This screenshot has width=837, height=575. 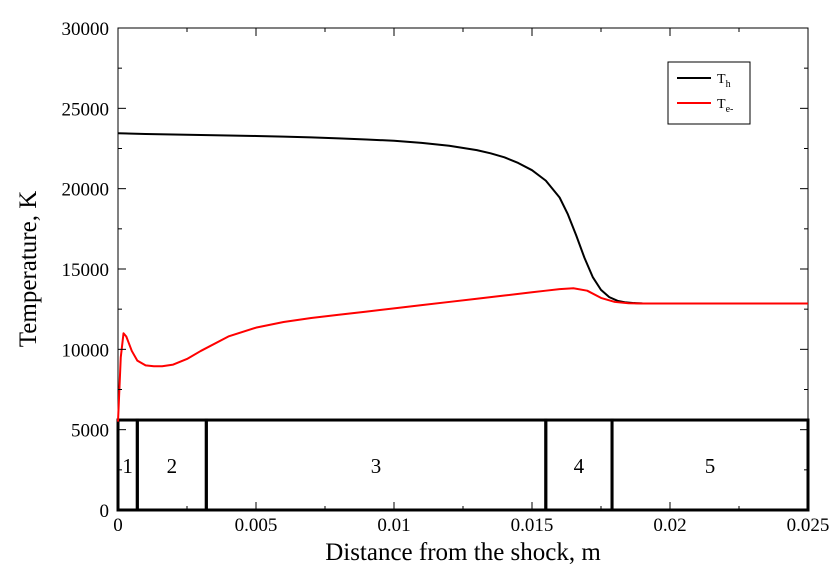 I want to click on legend: Th Te-, so click(x=709, y=93).